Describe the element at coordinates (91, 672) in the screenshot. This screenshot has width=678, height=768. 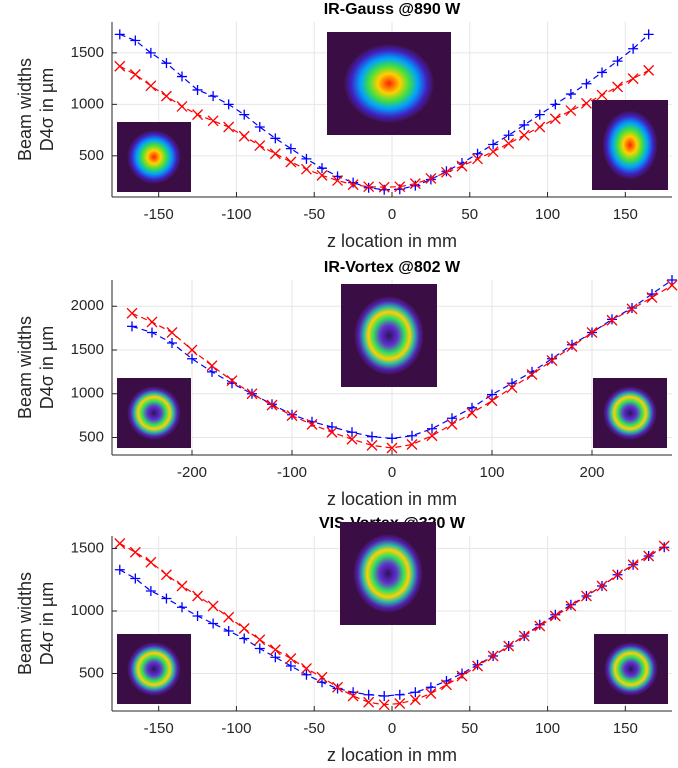
I see `y-tick-label: 500` at that location.